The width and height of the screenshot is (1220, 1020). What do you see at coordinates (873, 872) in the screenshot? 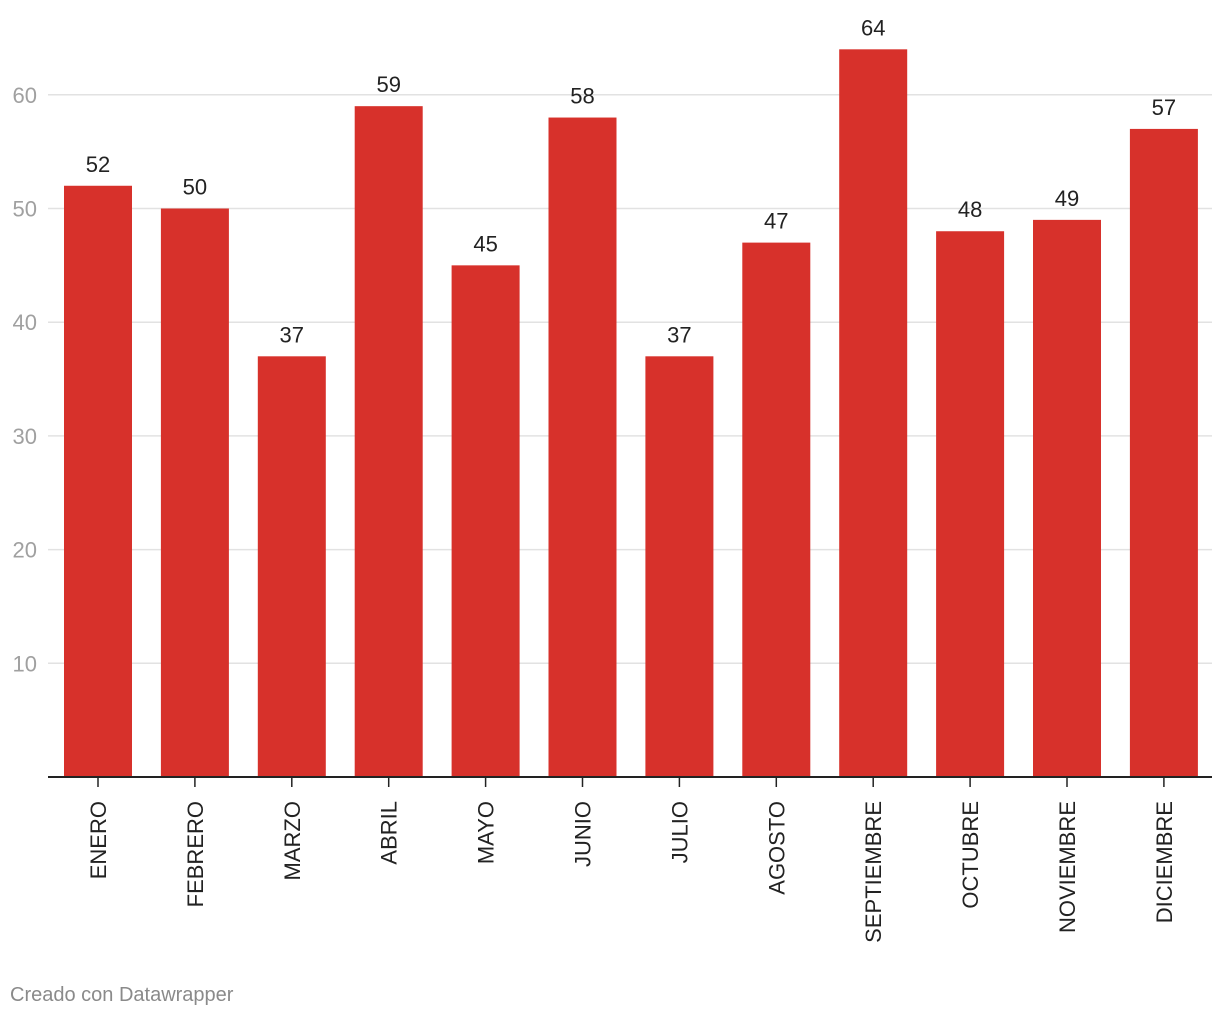
I see `x-tick-label: SEPTIEMBRE` at bounding box center [873, 872].